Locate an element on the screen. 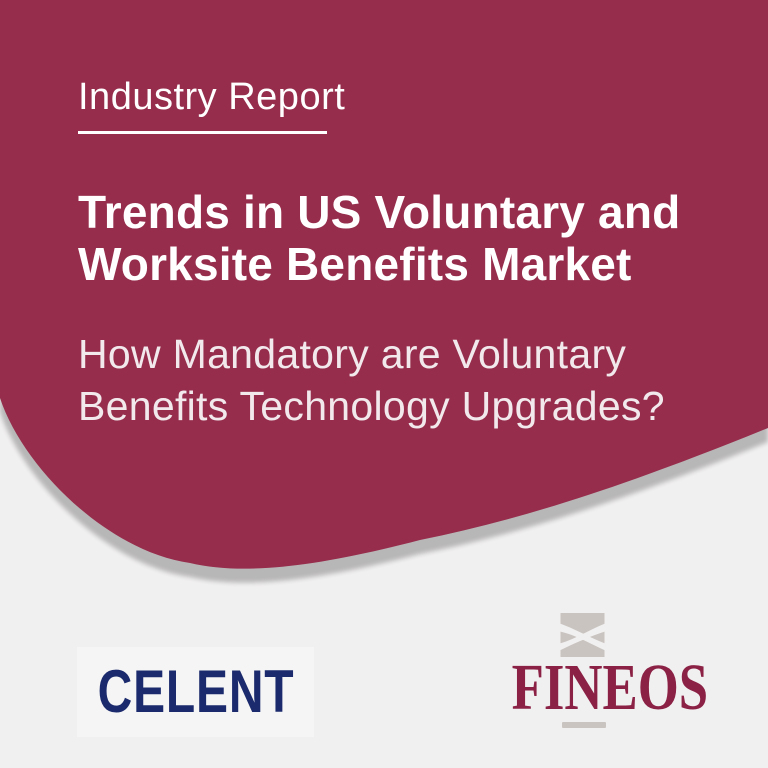 The height and width of the screenshot is (768, 768). celent-logo: CELENT is located at coordinates (195, 692).